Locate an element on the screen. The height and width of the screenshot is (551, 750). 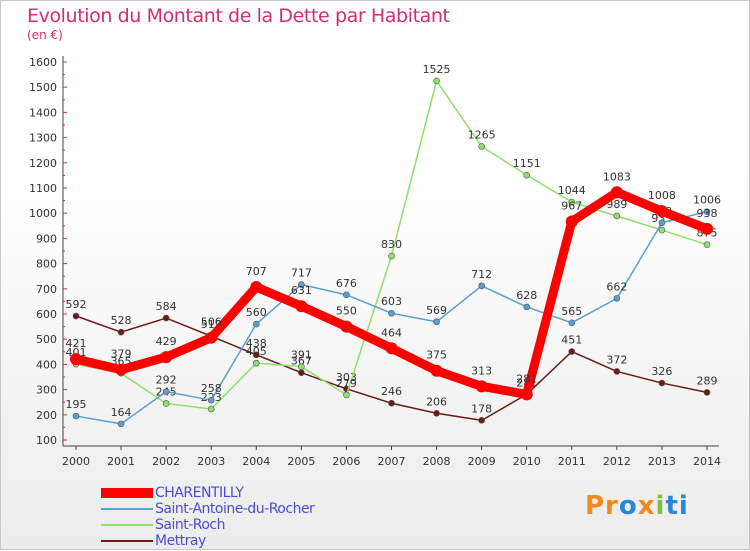
data-label-charentilly: 1083 is located at coordinates (617, 176).